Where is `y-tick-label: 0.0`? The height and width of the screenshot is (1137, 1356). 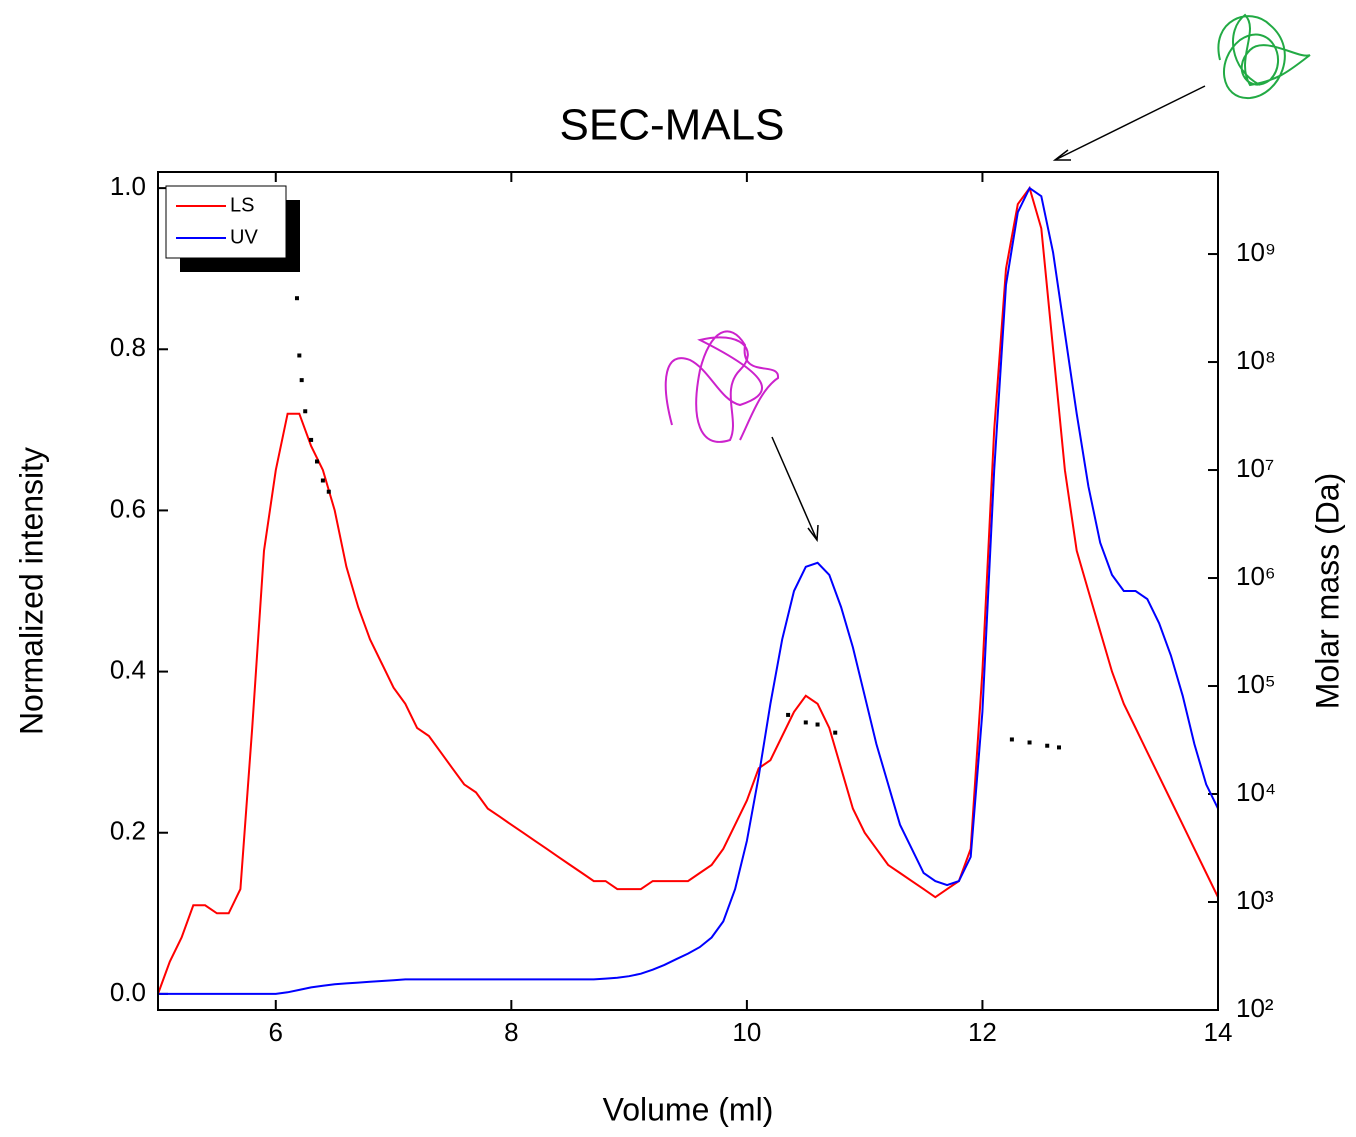
y-tick-label: 0.0 is located at coordinates (128, 992).